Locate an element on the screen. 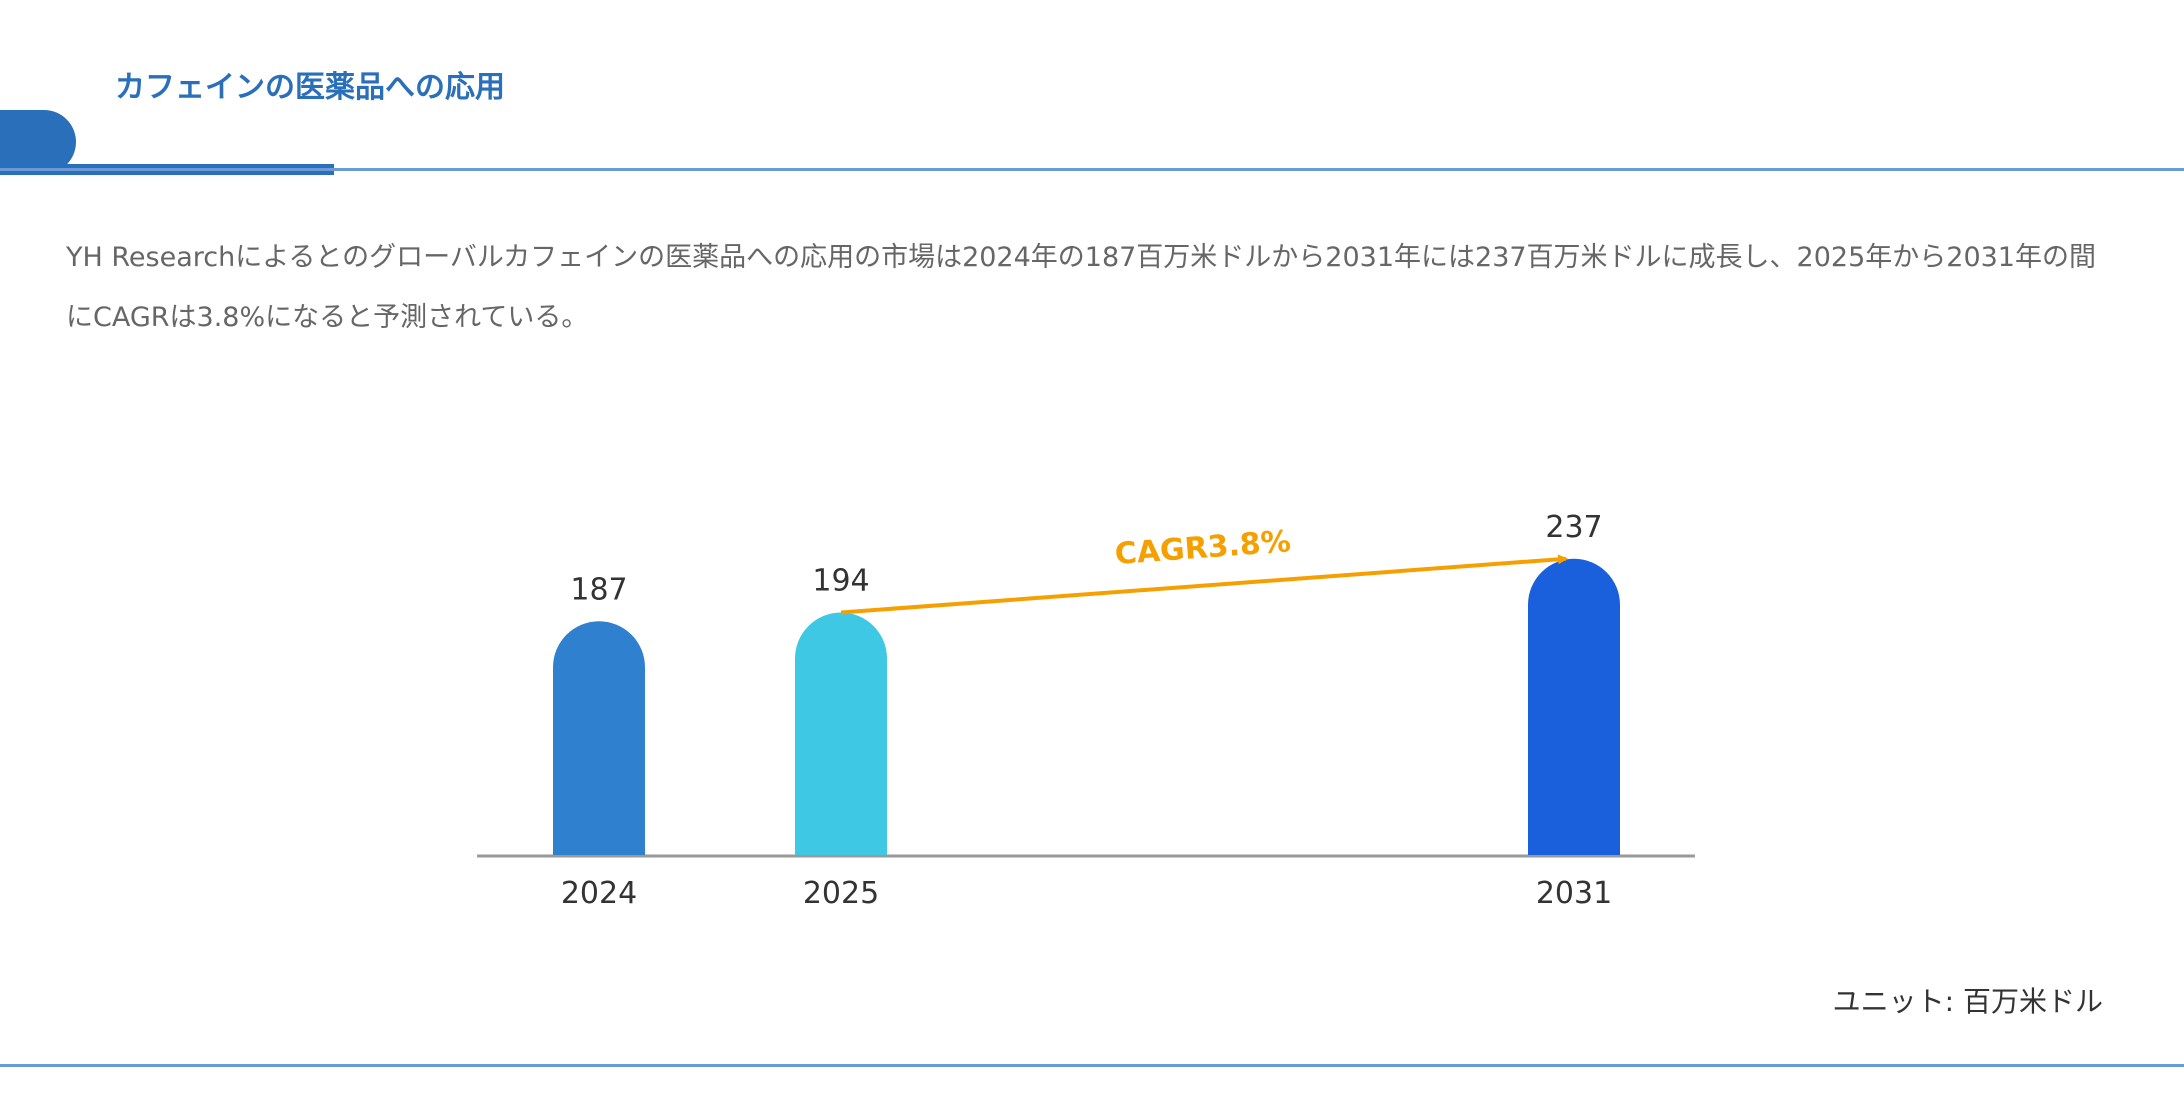 The width and height of the screenshot is (2184, 1094). bar-2024 is located at coordinates (599, 738).